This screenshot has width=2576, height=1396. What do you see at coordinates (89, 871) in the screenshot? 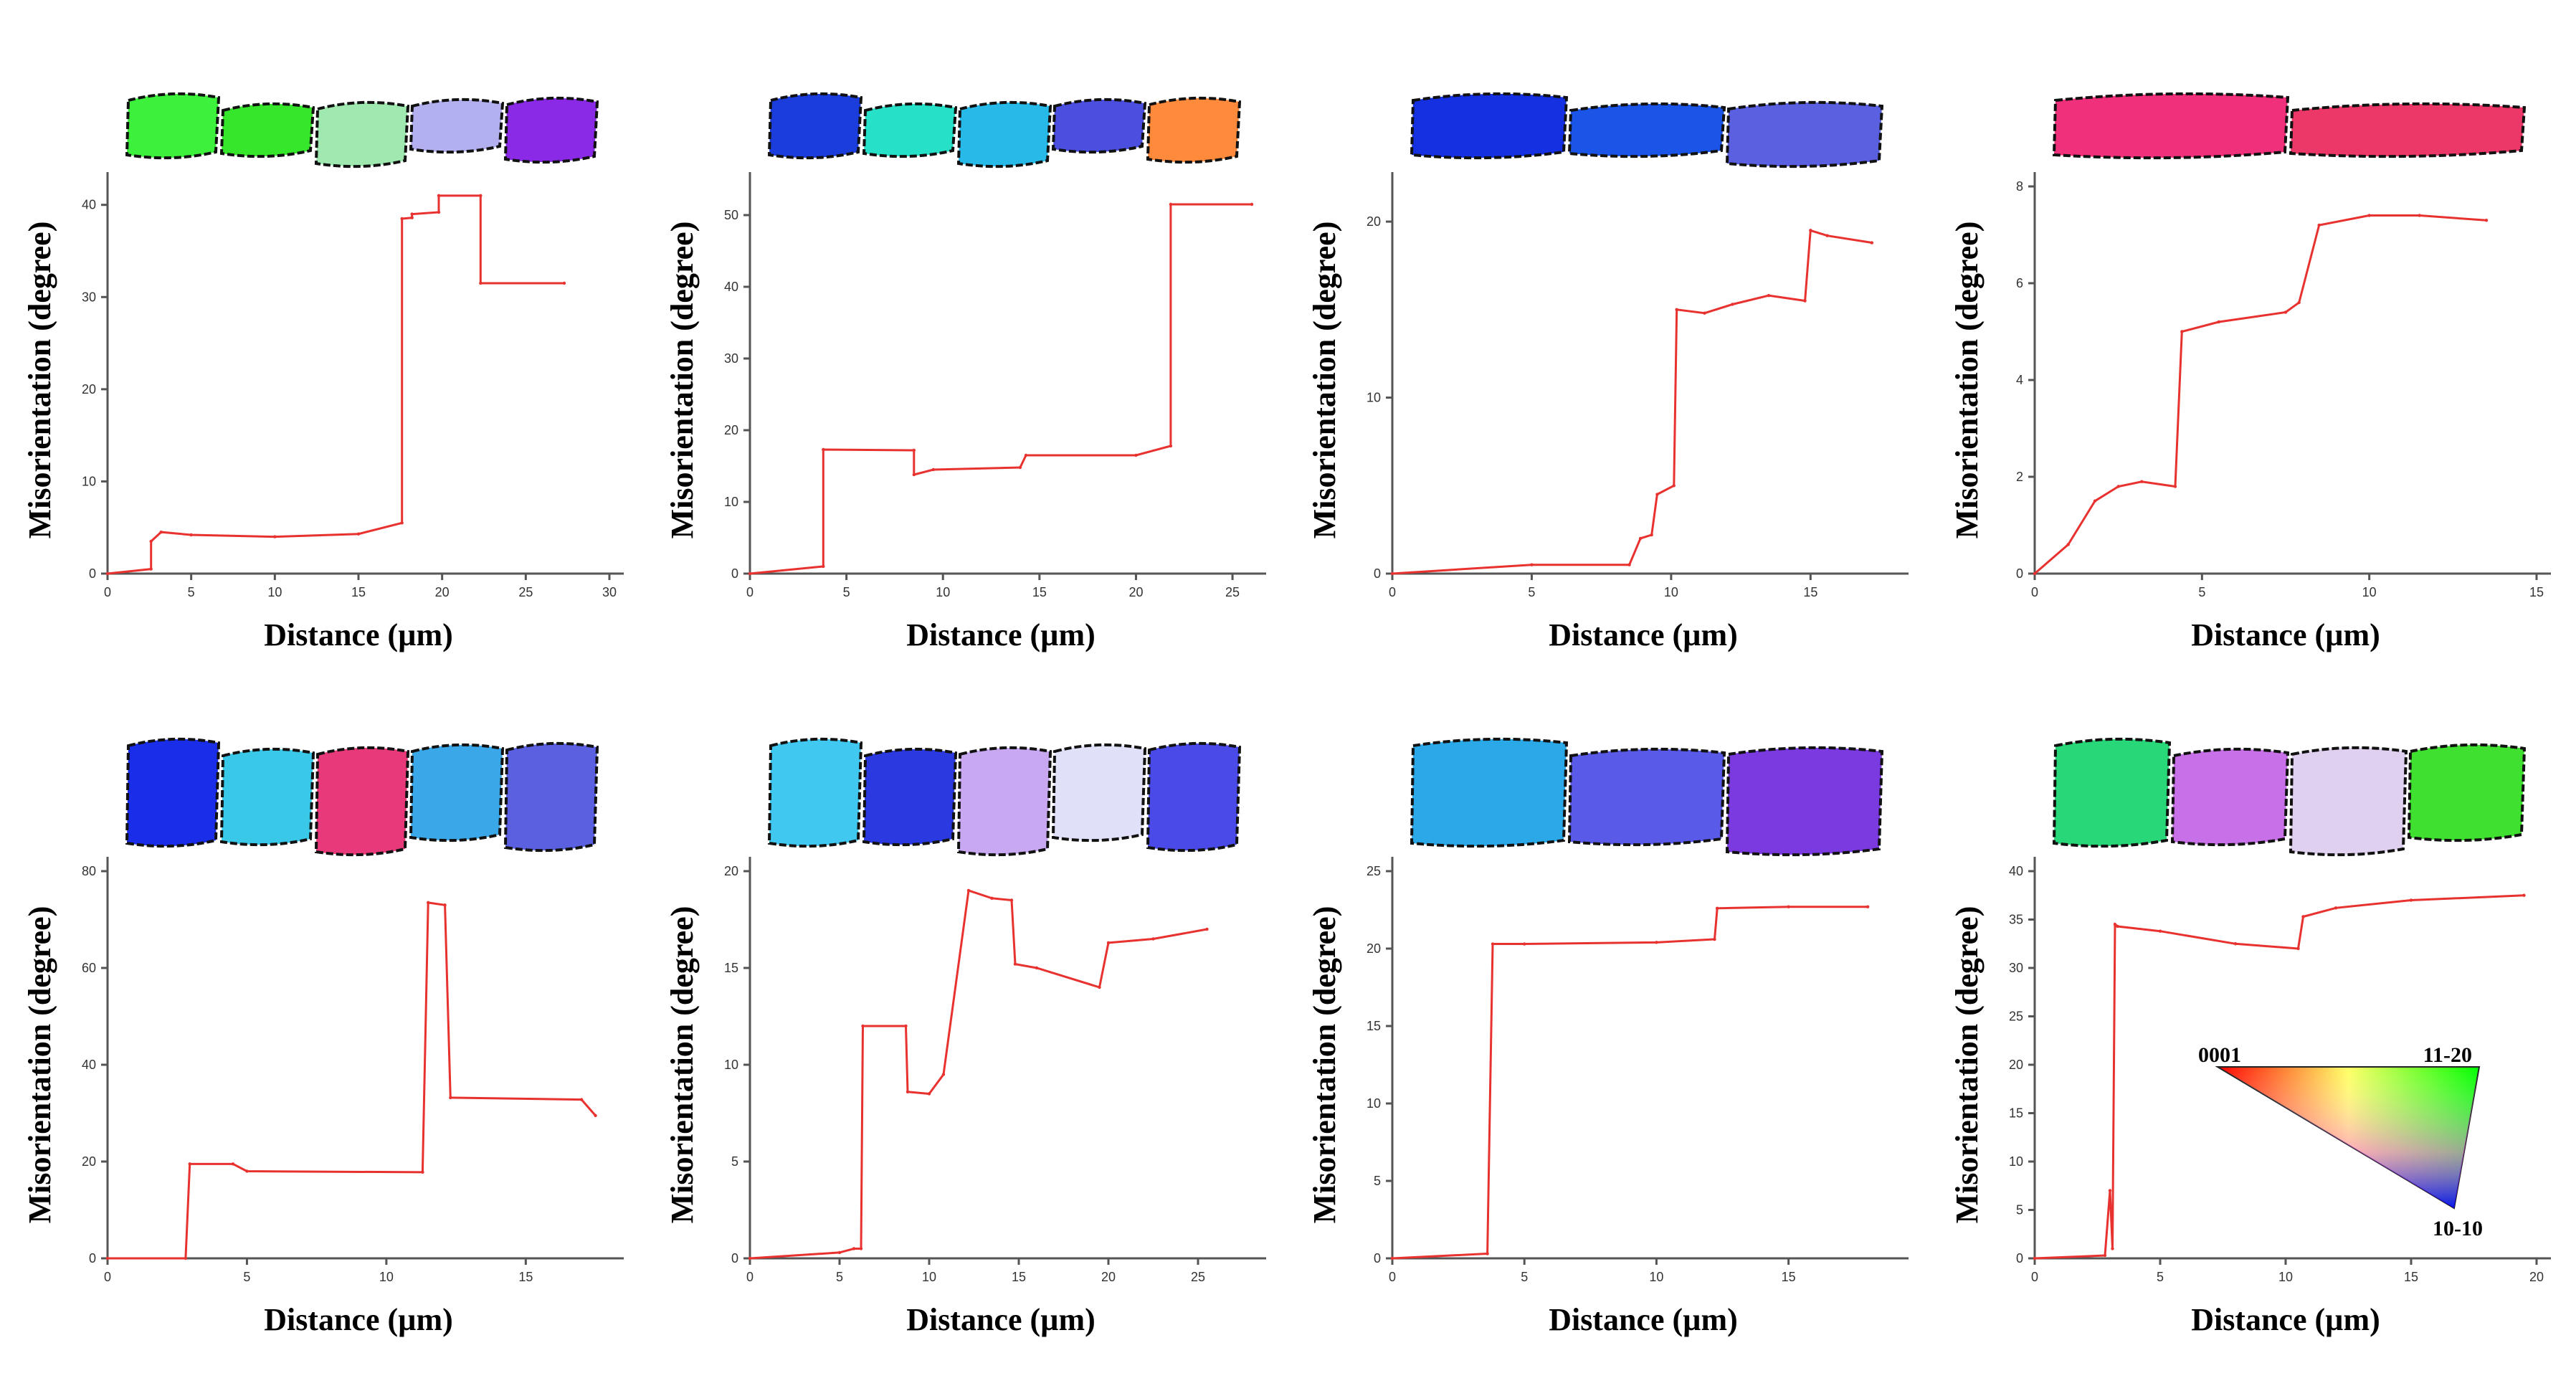
I see `y-tick-label: 80` at bounding box center [89, 871].